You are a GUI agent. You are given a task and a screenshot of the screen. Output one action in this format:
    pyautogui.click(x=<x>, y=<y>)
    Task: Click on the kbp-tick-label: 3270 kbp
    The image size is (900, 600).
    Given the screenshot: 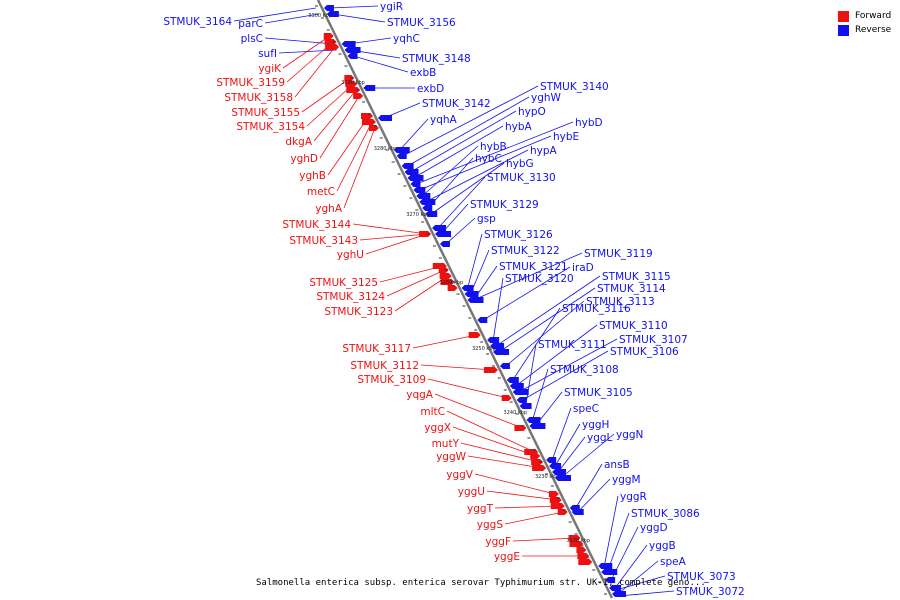 What is the action you would take?
    pyautogui.click(x=418, y=215)
    